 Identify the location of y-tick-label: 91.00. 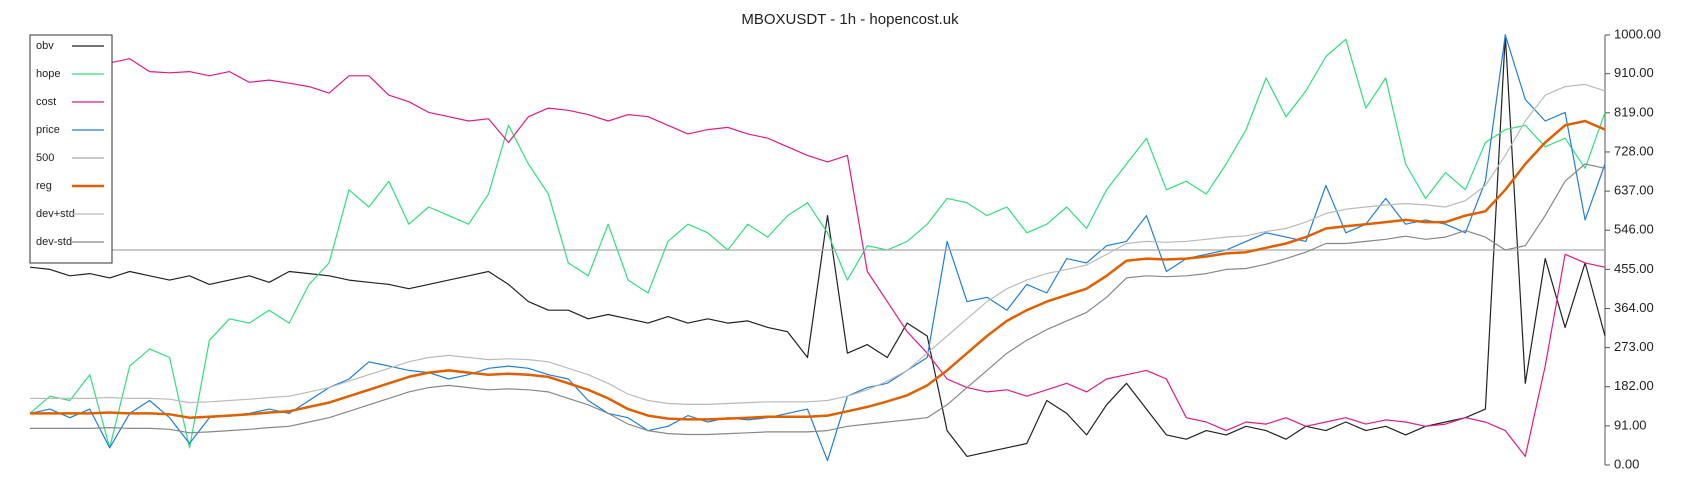
(1630, 424).